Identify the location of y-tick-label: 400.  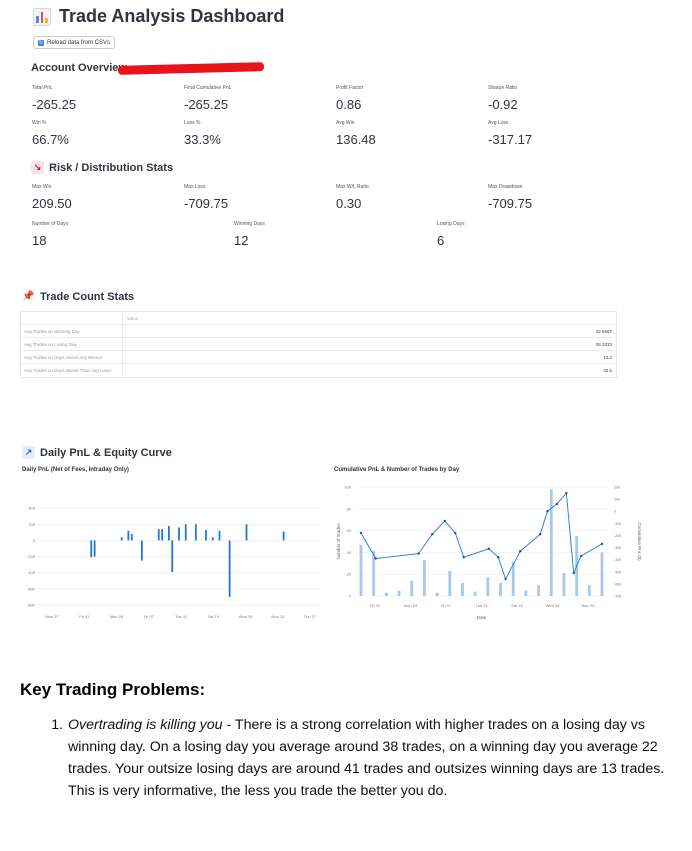
(31, 508).